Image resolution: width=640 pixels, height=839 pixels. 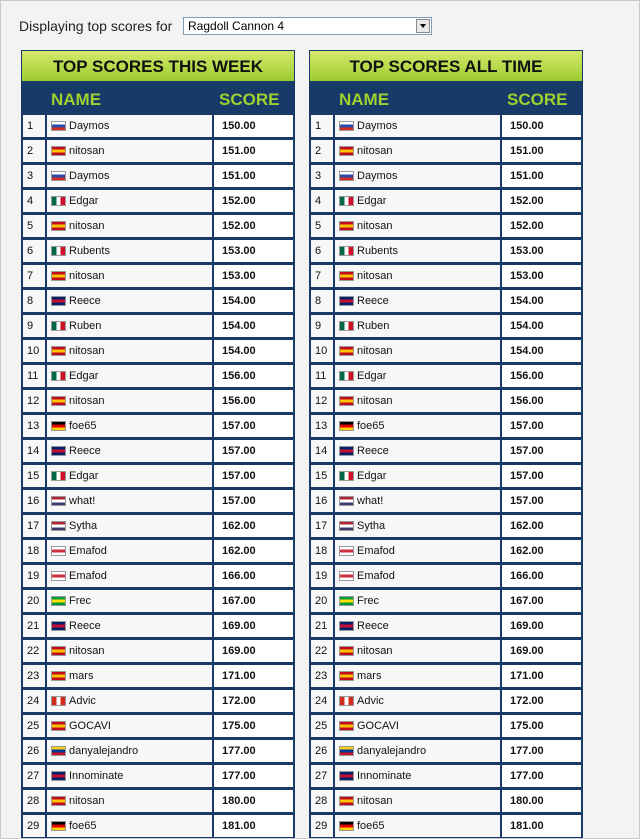 I want to click on rank-cell: 2, so click(x=34, y=151).